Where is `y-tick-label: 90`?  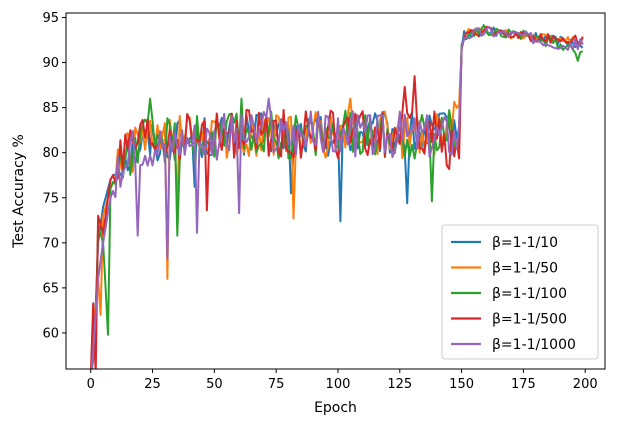 y-tick-label: 90 is located at coordinates (50, 63).